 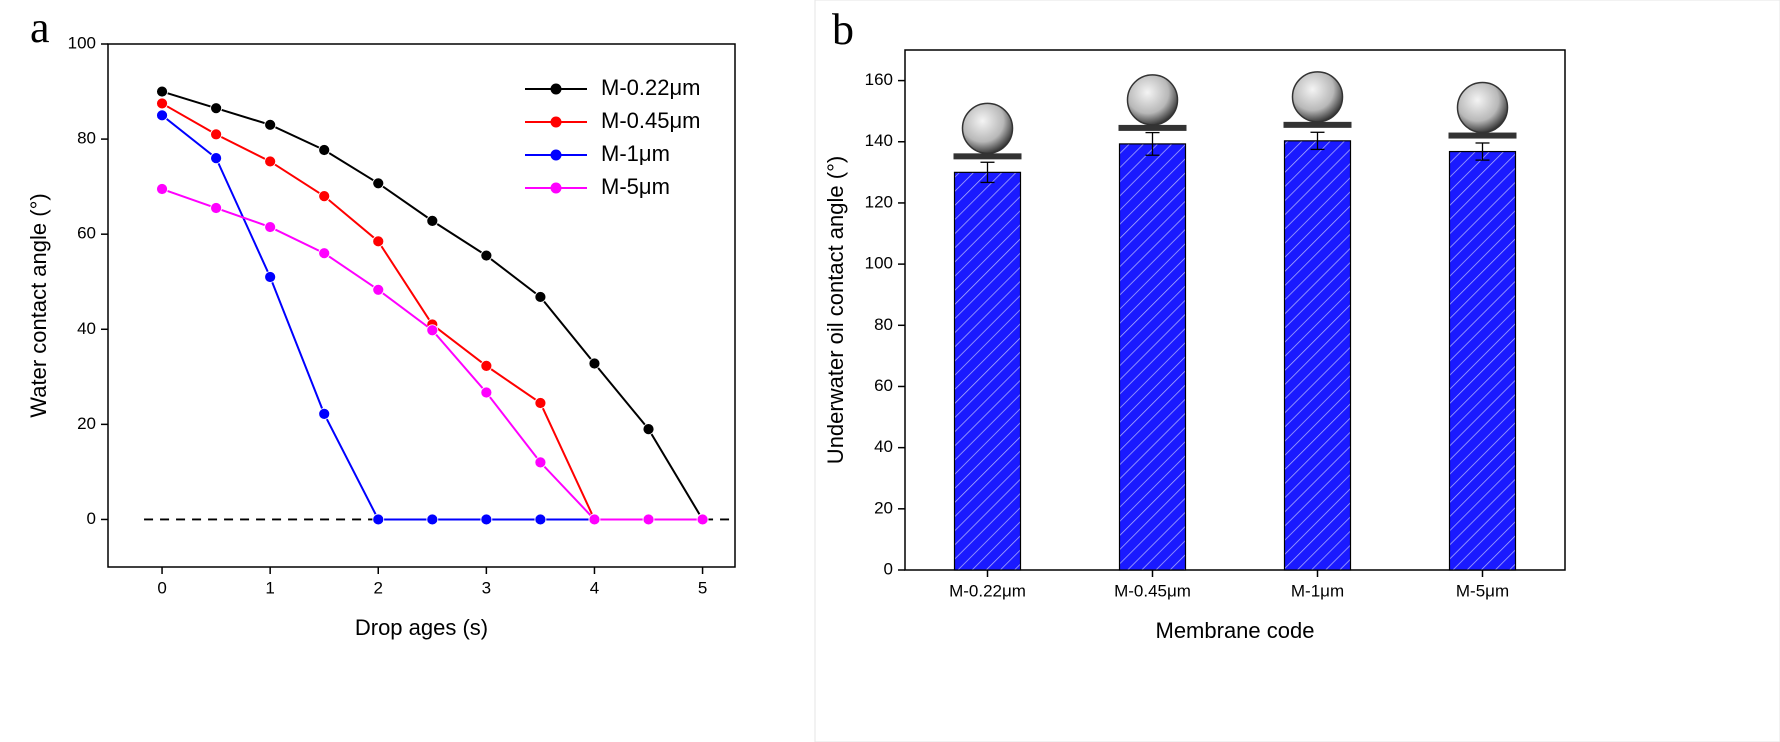 What do you see at coordinates (594, 587) in the screenshot?
I see `x-tick-label: 4` at bounding box center [594, 587].